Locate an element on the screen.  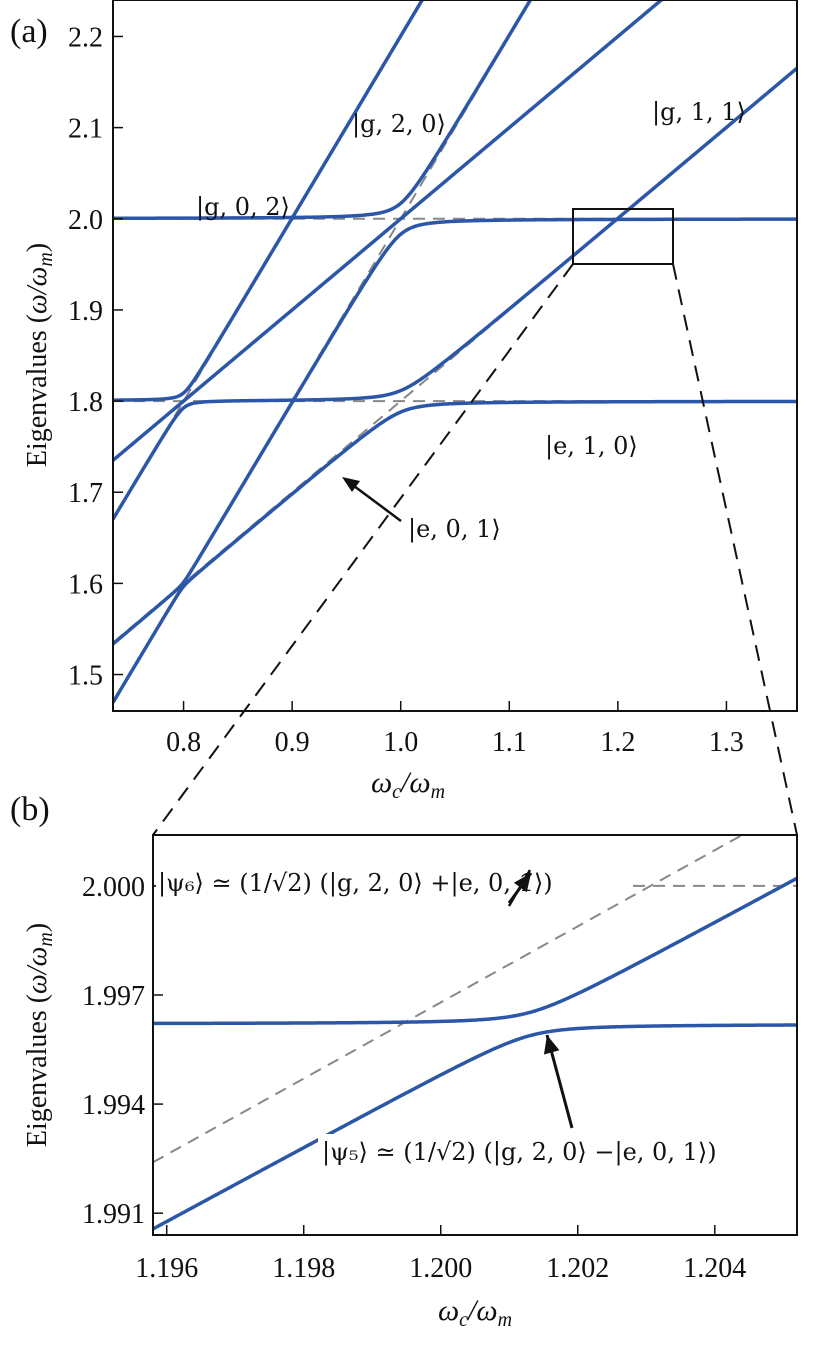
label-e10: |e, 1, 0⟩ is located at coordinates (591, 446).